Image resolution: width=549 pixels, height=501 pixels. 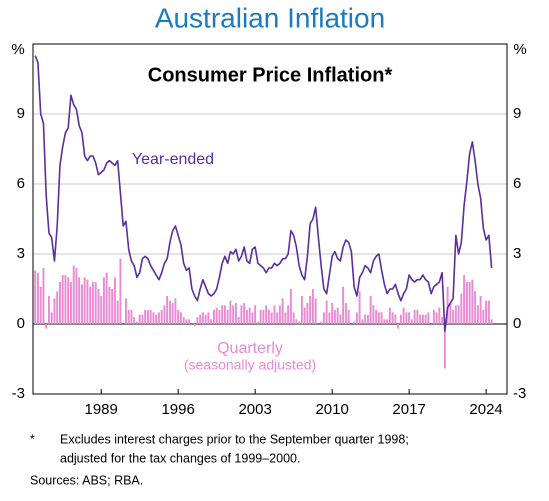 I want to click on x-tick-label: 2010, so click(x=331, y=409).